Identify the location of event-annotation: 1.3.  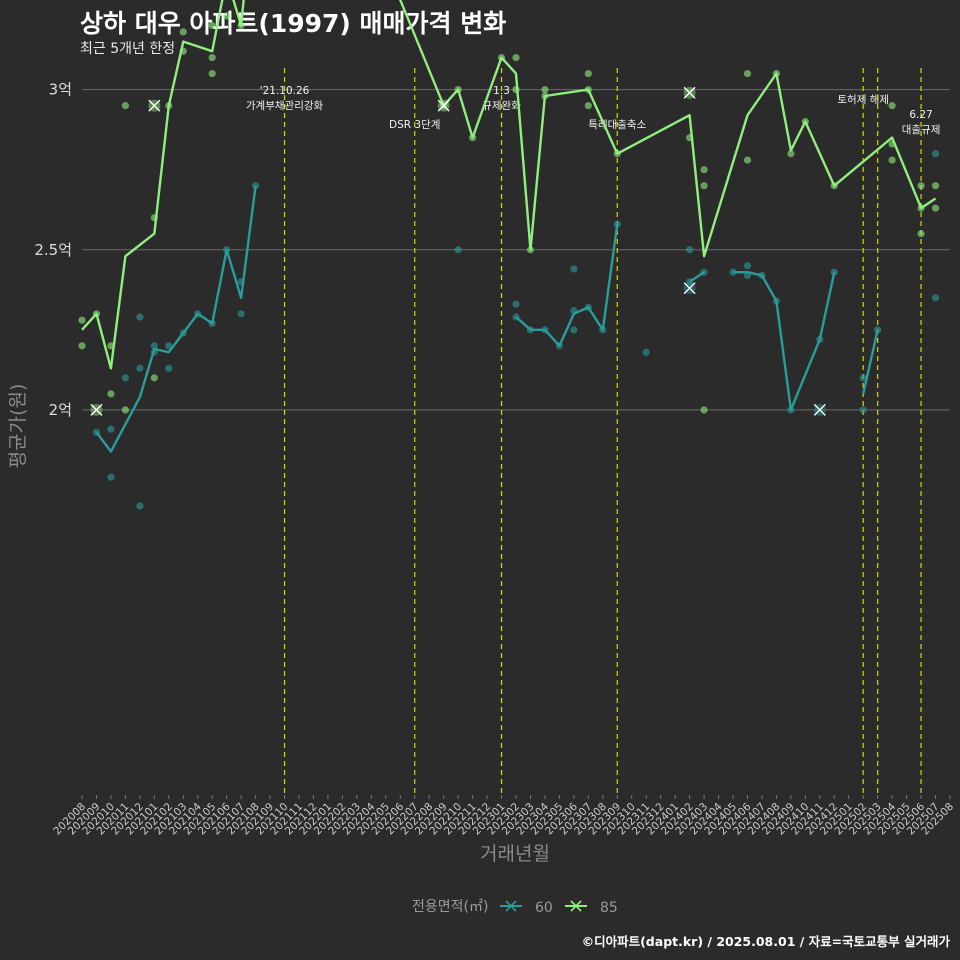
(501, 91).